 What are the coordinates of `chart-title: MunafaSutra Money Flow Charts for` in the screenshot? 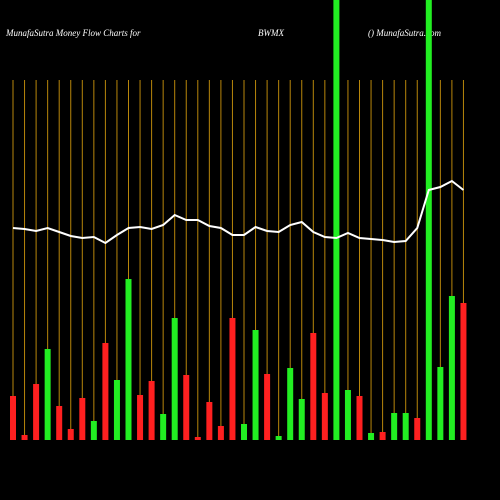 It's located at (73, 33).